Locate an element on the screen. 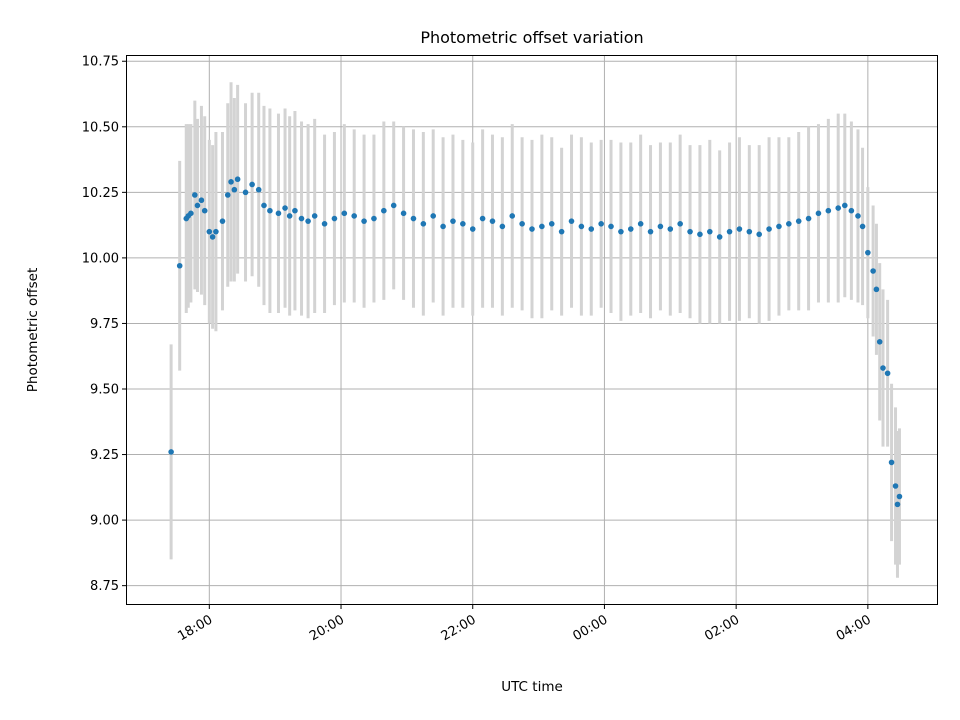 The height and width of the screenshot is (720, 960). y-tick-label: 10.25 is located at coordinates (100, 193).